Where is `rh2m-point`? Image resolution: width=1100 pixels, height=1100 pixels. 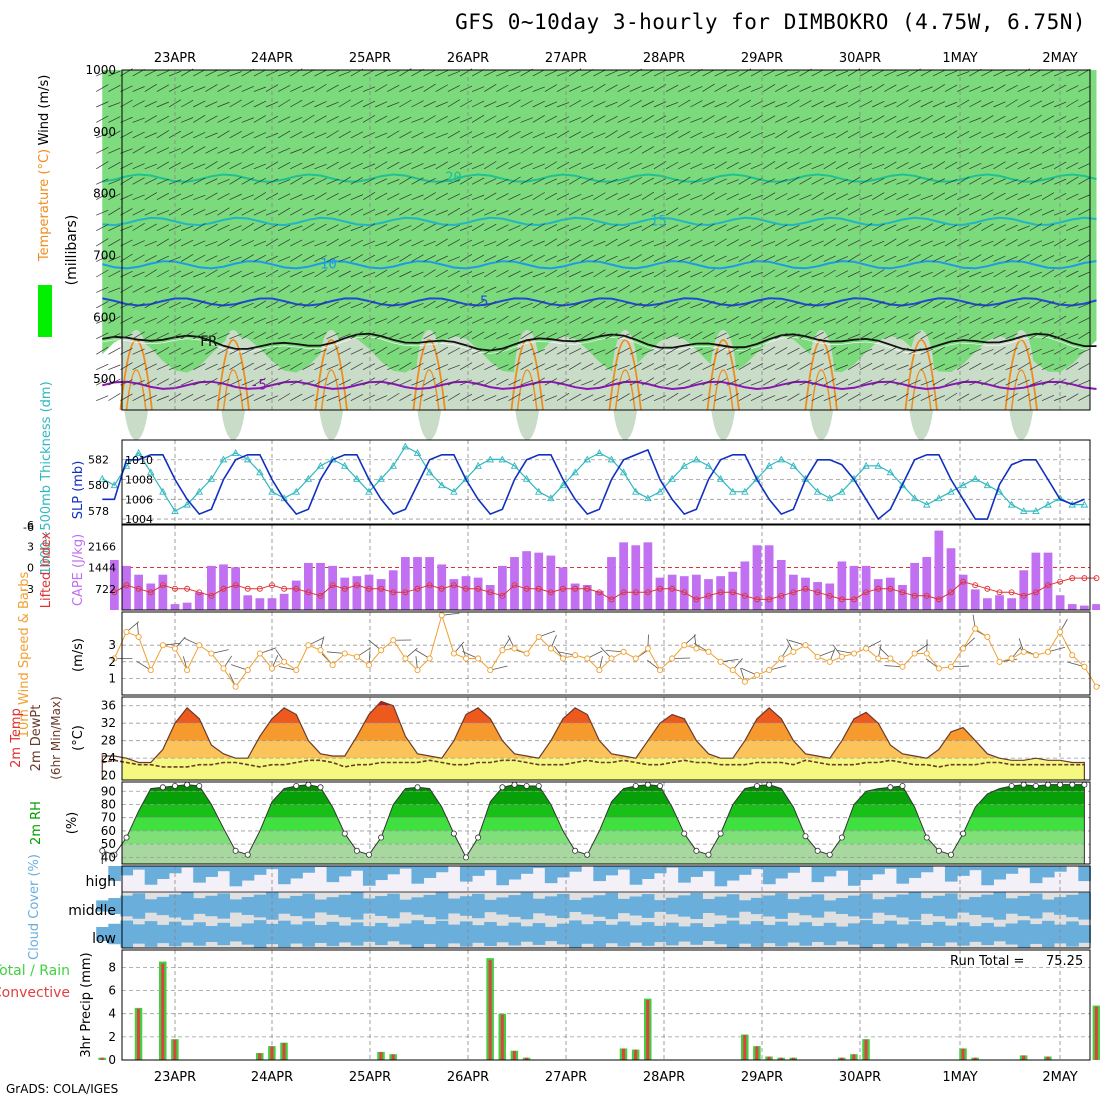 rh2m-point is located at coordinates (162, 787).